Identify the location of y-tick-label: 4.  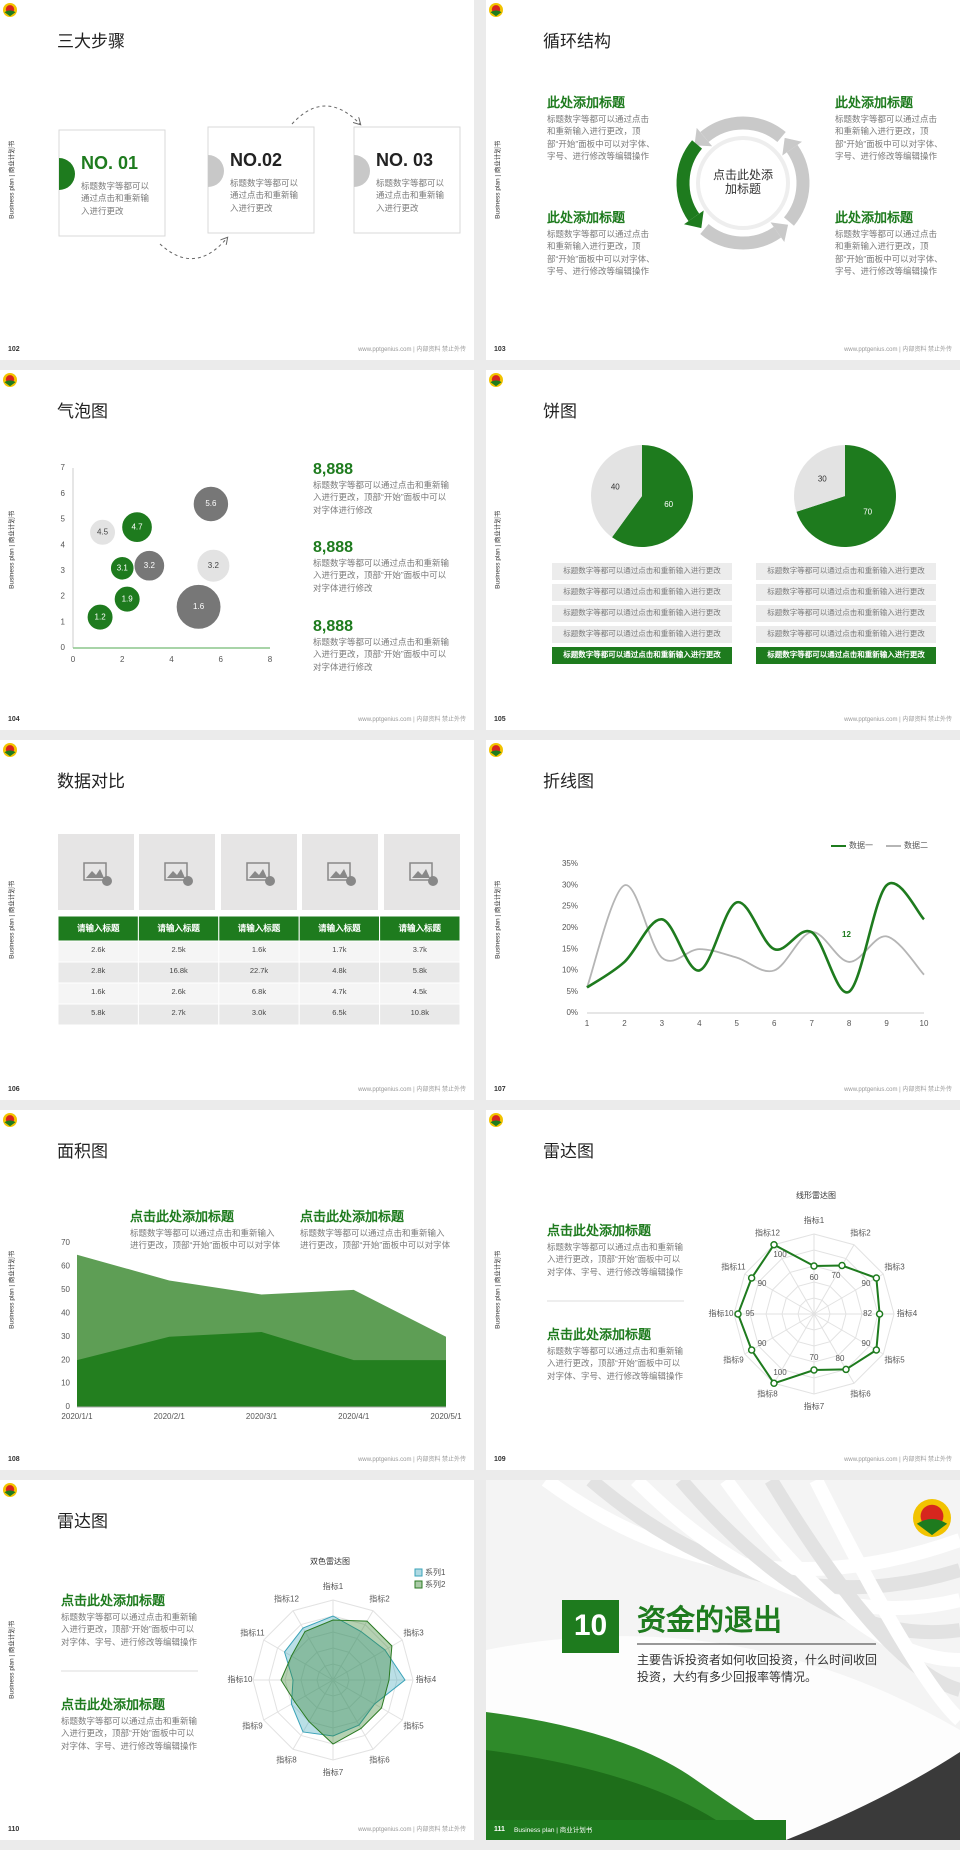
(63, 544).